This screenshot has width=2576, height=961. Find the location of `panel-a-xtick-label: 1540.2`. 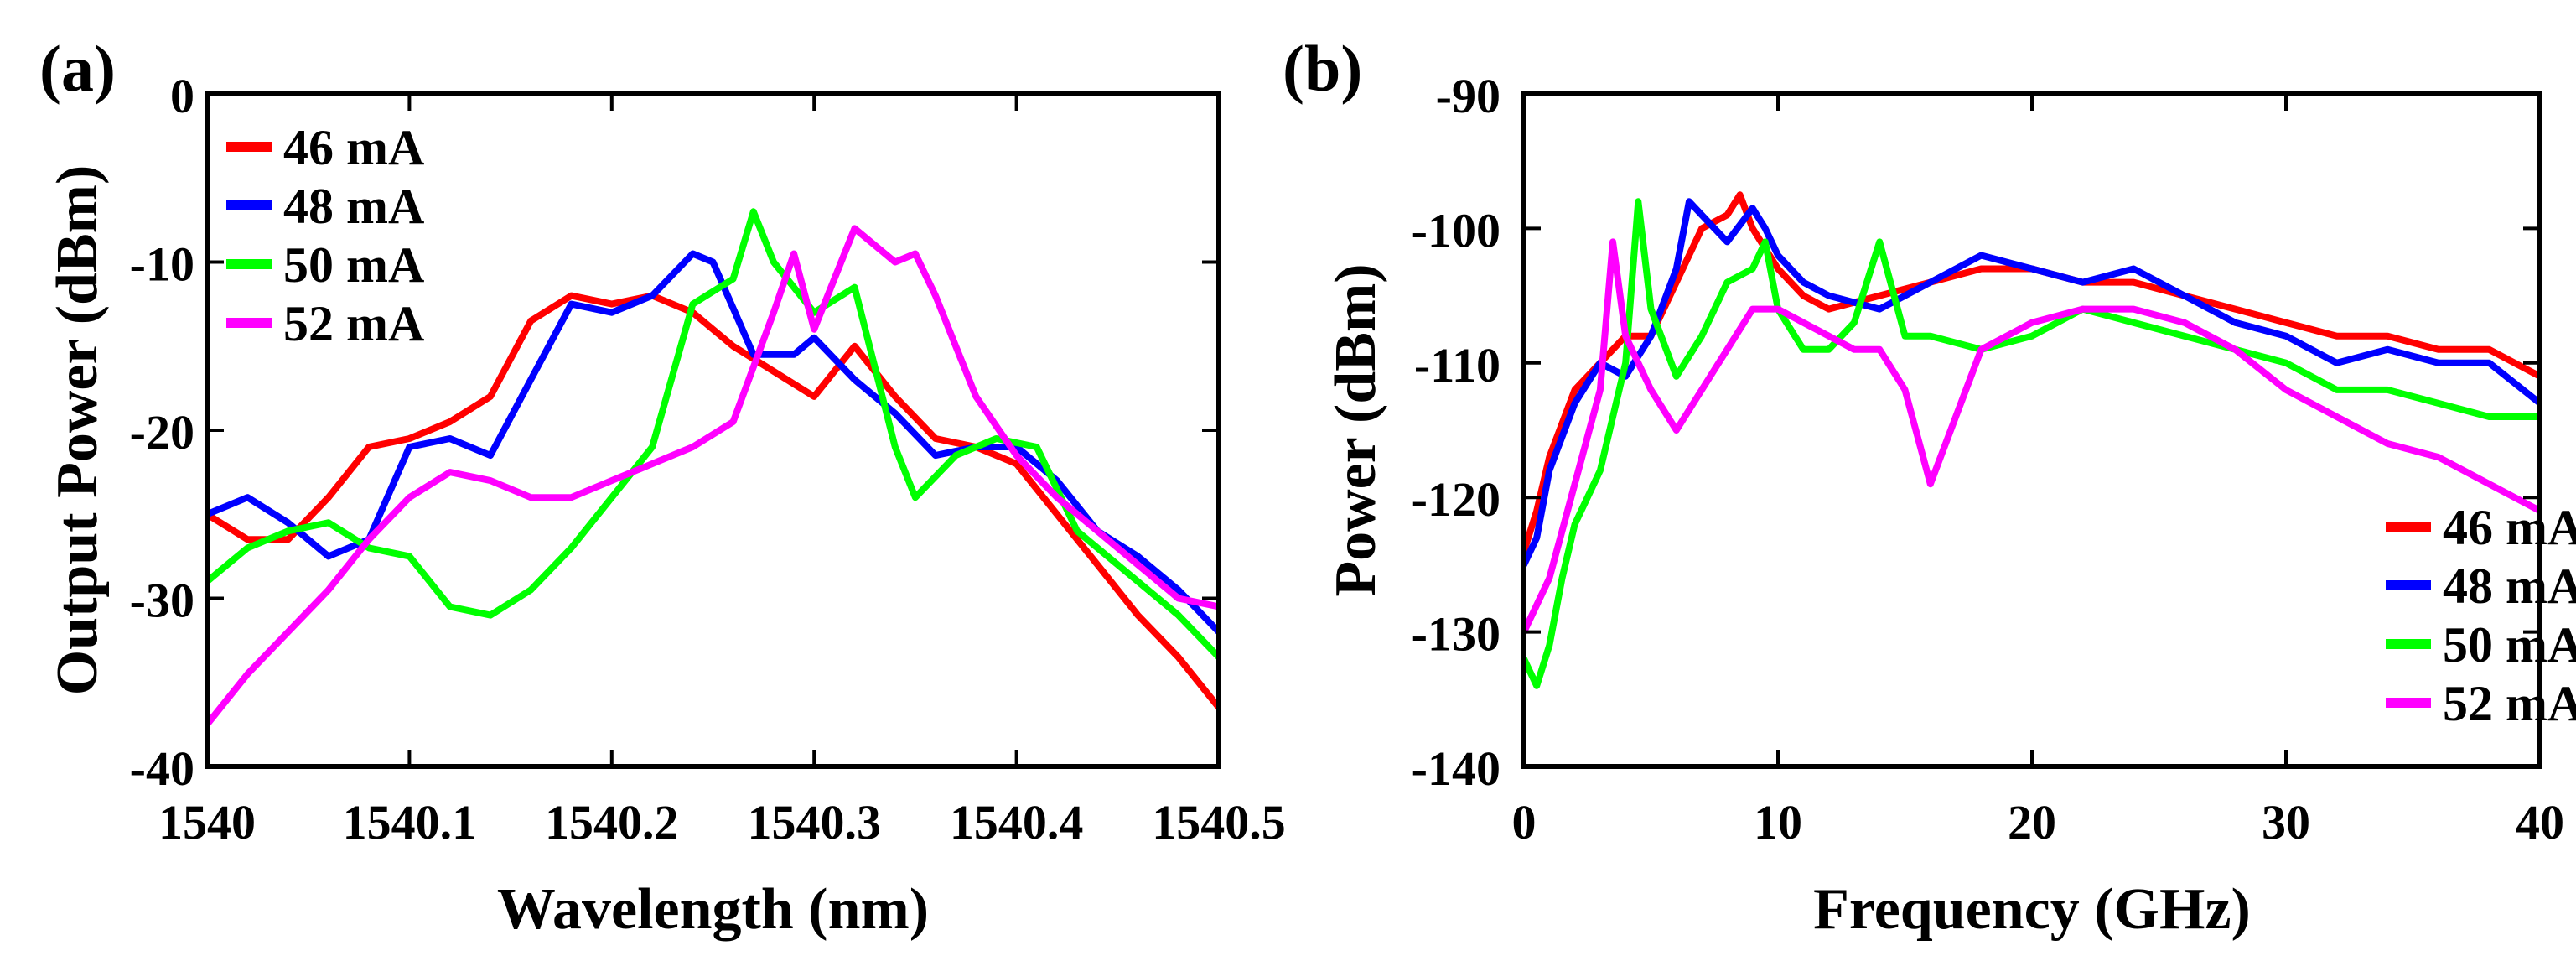

panel-a-xtick-label: 1540.2 is located at coordinates (612, 822).